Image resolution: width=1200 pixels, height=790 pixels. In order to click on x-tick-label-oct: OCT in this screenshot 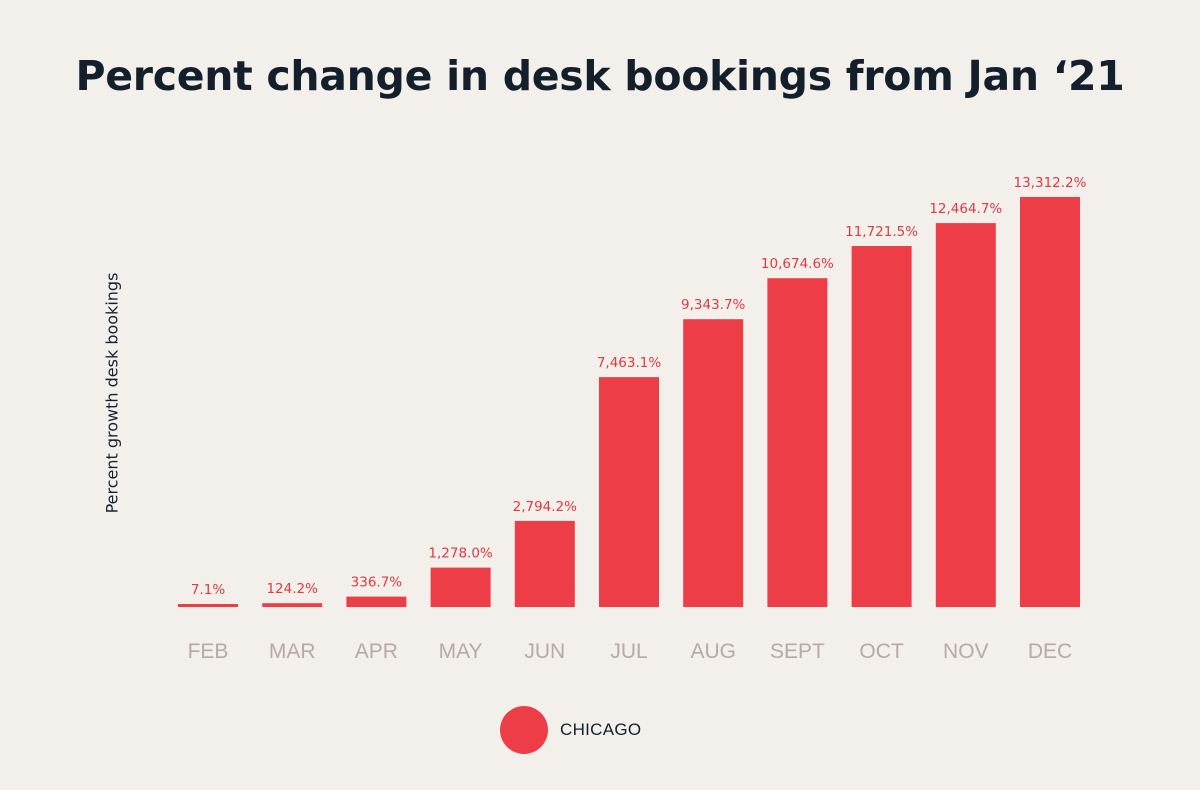, I will do `click(881, 651)`.